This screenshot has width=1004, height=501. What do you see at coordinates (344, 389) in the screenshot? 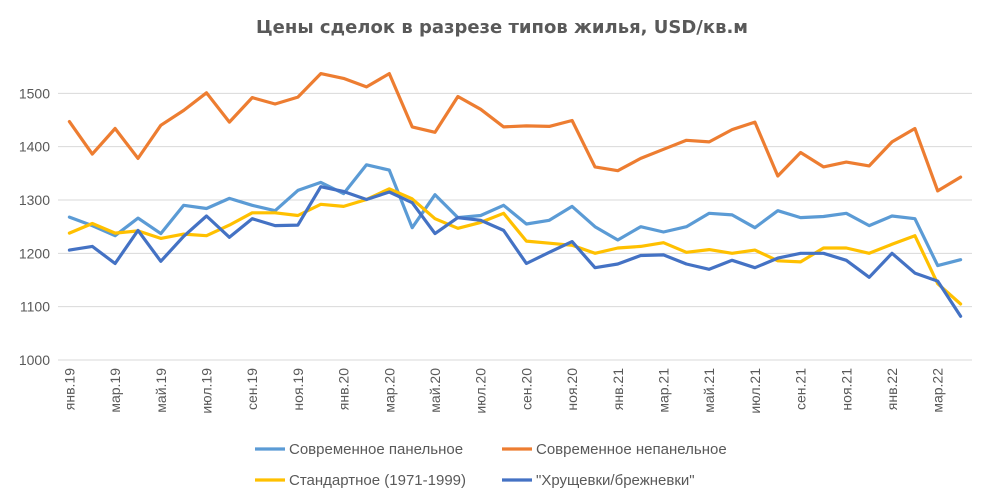
I see `x-tick-label: янв.20` at bounding box center [344, 389].